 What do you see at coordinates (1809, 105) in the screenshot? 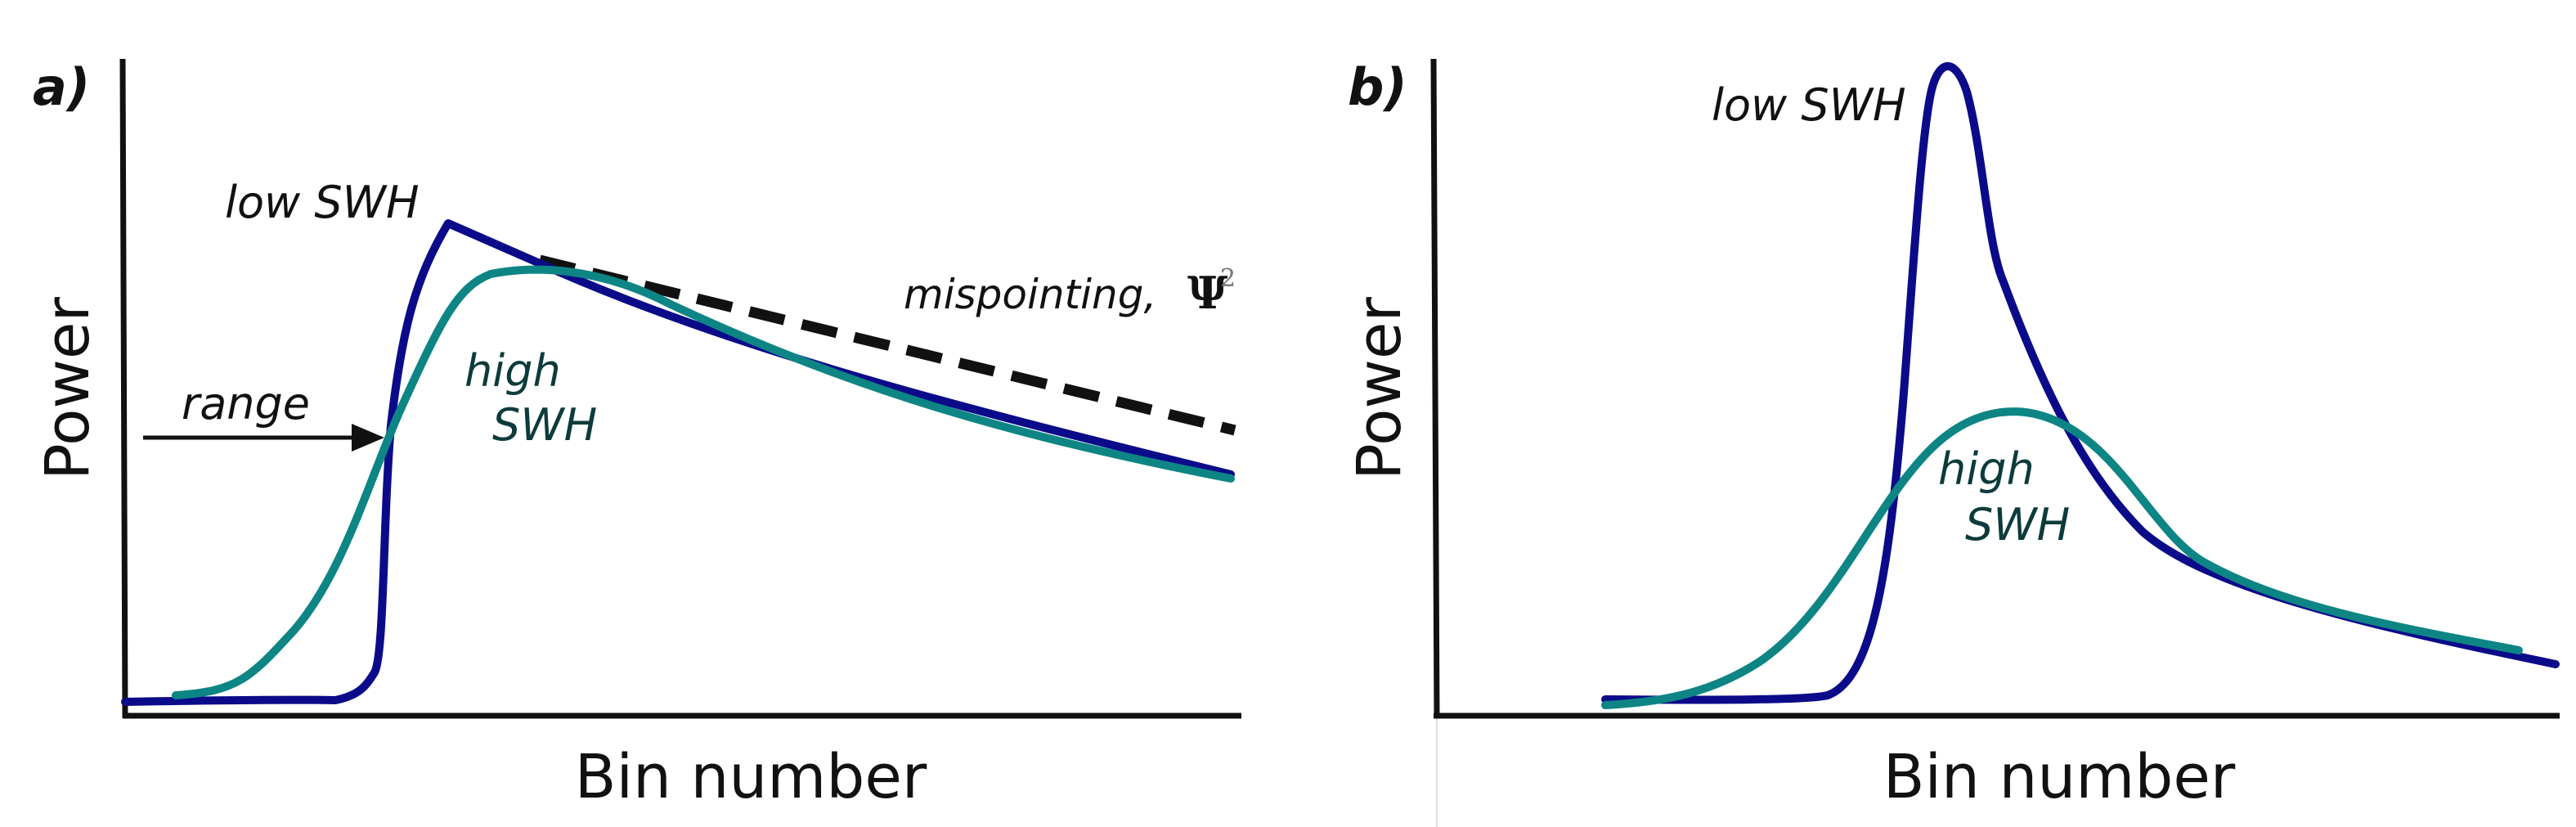
I see `panel-b-low-swh-label: low SWH` at bounding box center [1809, 105].